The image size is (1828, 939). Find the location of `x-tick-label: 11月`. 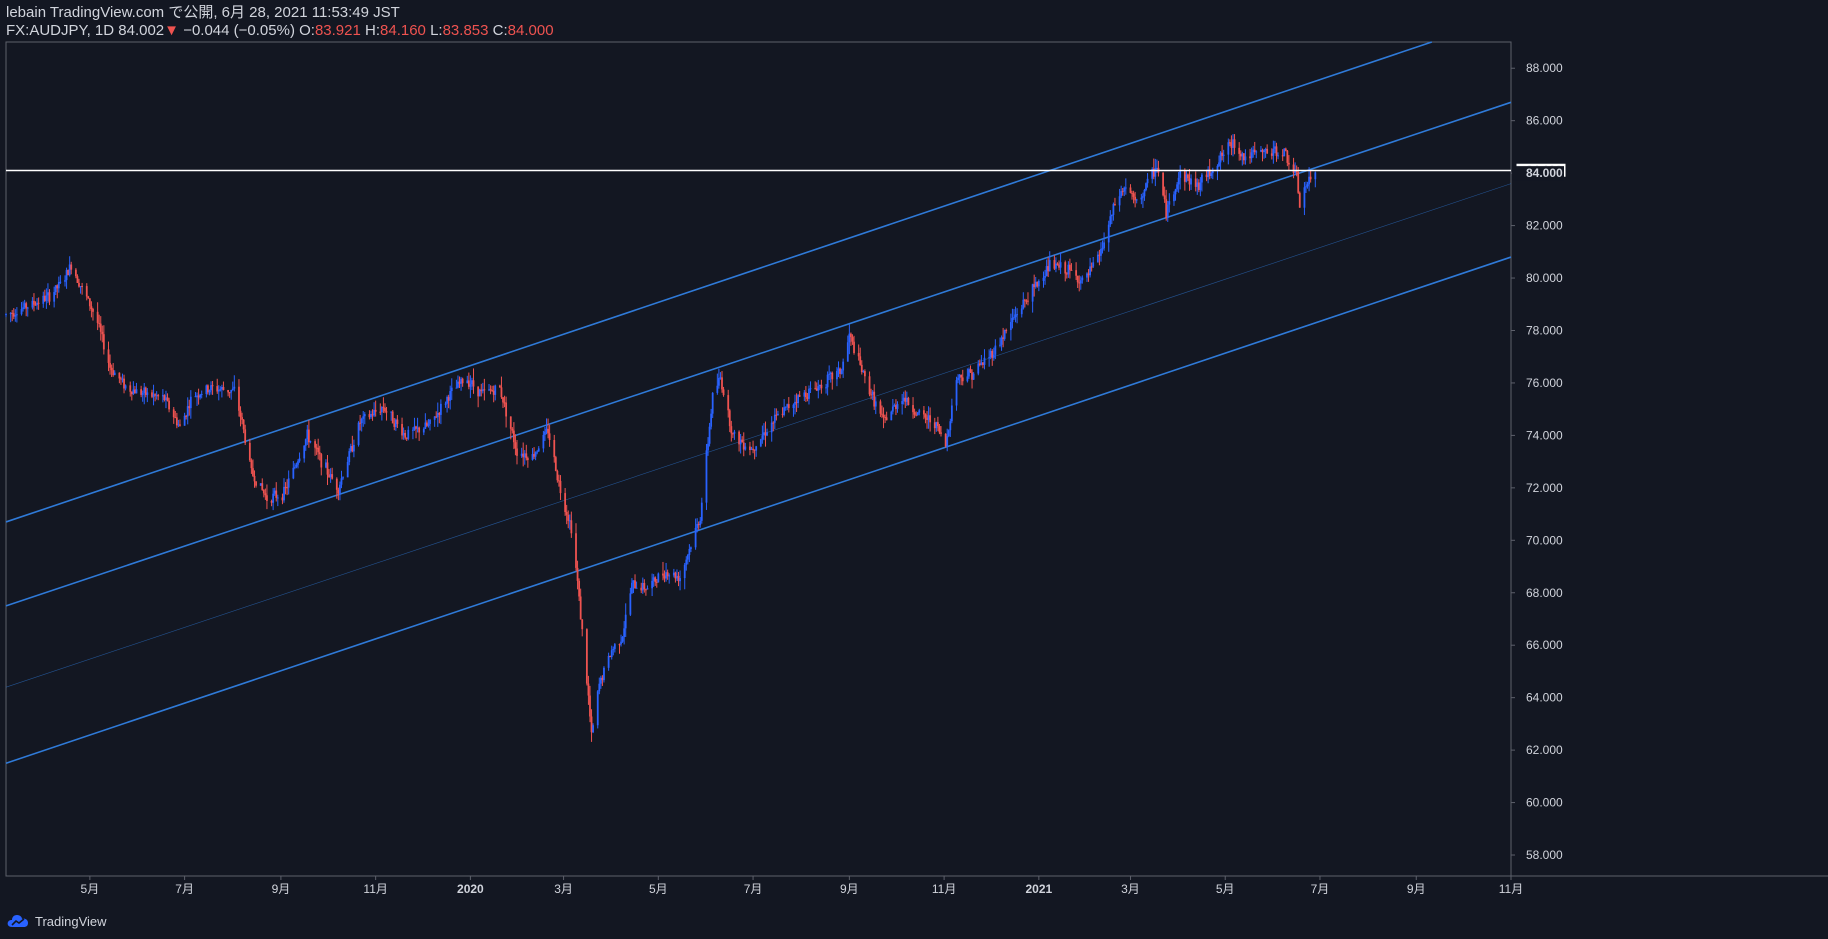

x-tick-label: 11月 is located at coordinates (375, 889).